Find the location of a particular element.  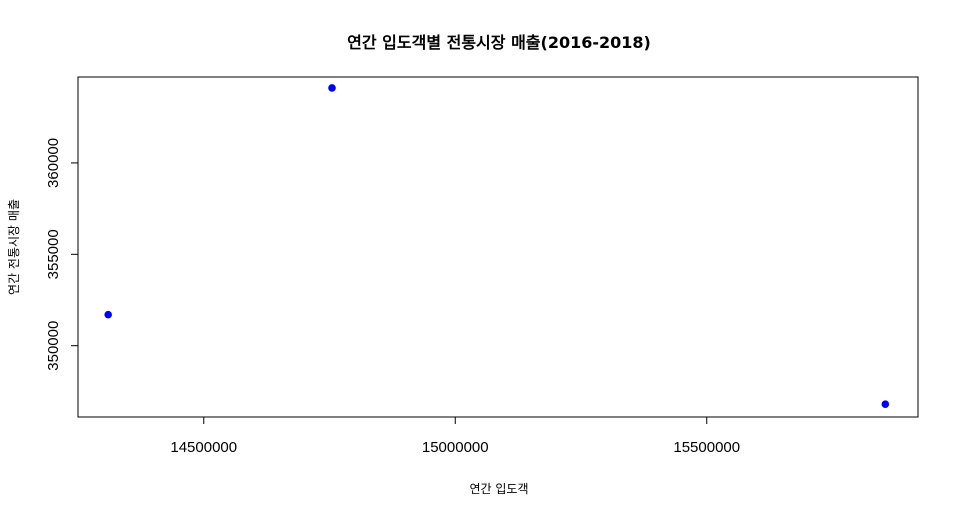

x-tick-label: 14500000 is located at coordinates (203, 447).